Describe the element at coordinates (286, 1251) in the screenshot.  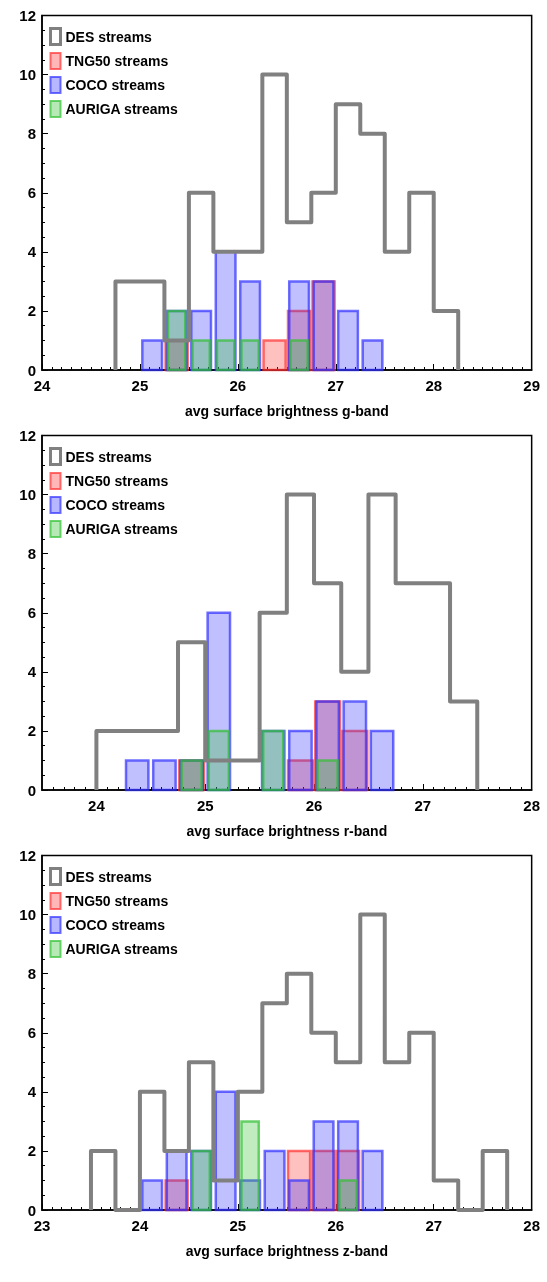
I see `x-axis-title: avg surface brightness z-band` at that location.